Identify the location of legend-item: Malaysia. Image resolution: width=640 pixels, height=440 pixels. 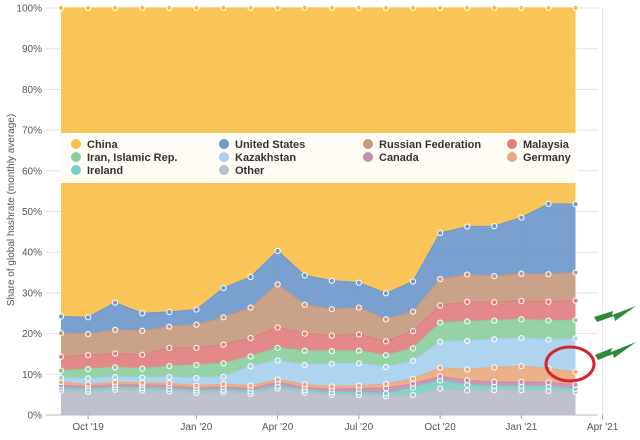
(538, 145).